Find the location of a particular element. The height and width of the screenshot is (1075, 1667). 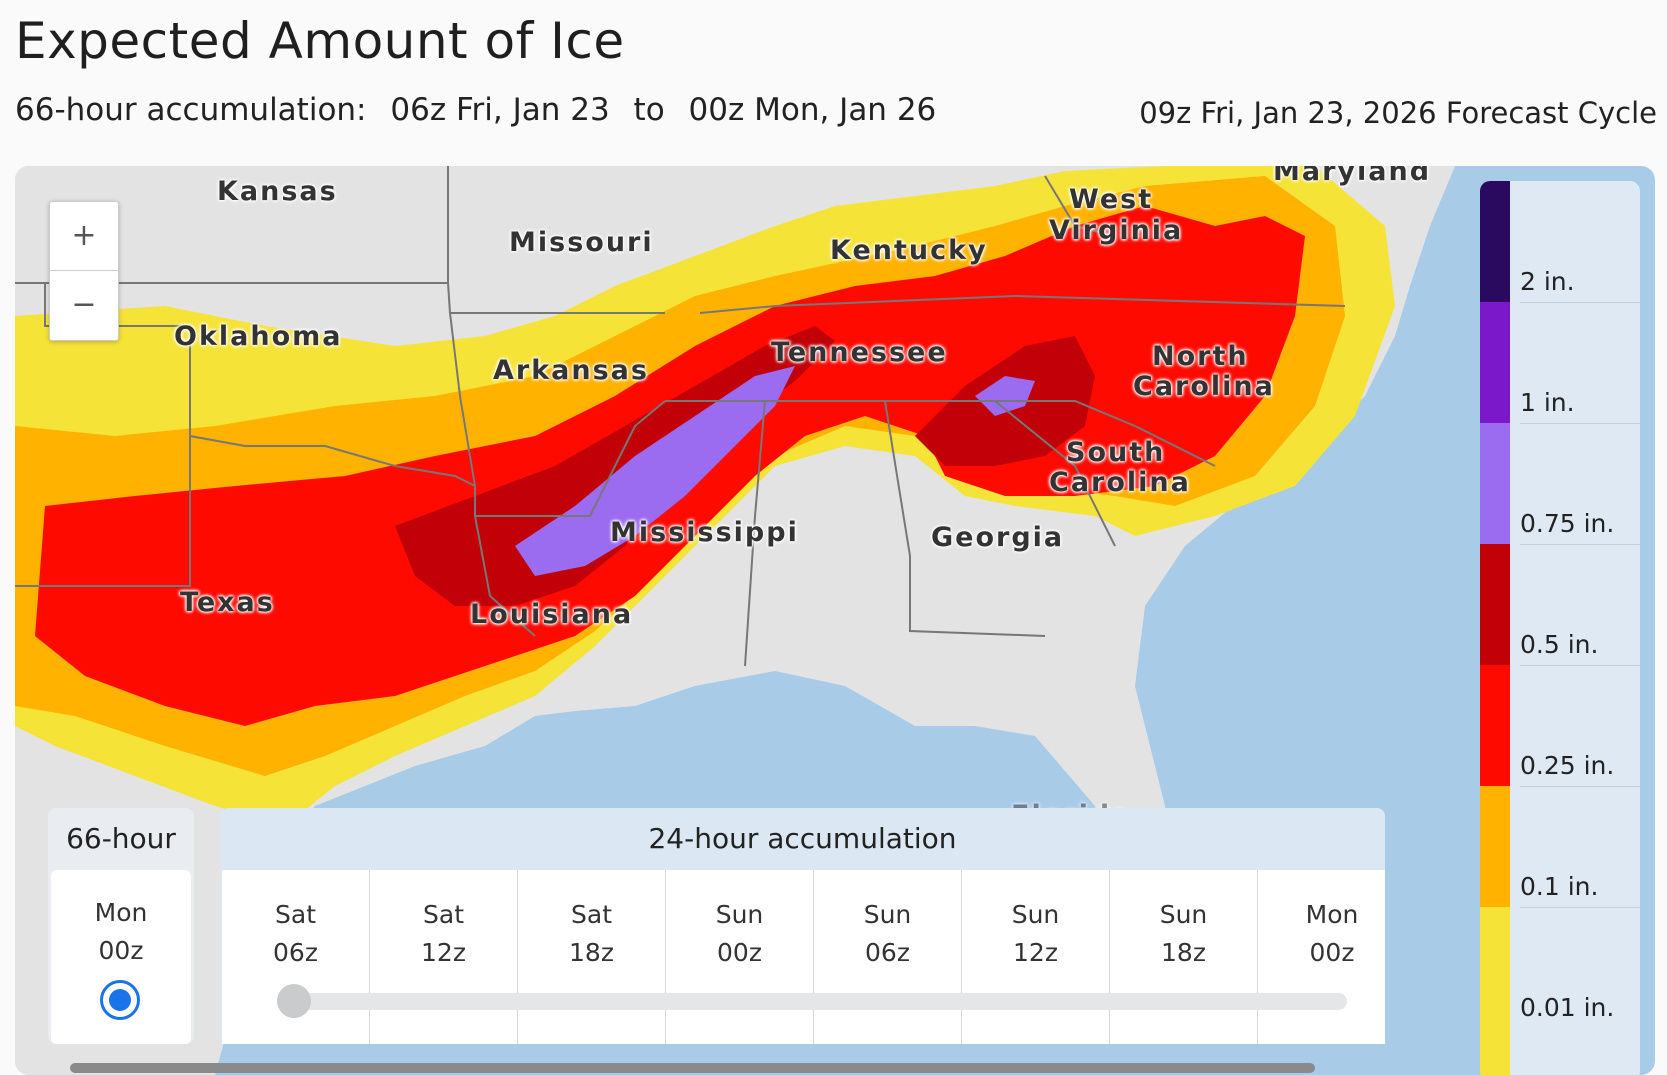

state-label-texas: Texas is located at coordinates (227, 602).